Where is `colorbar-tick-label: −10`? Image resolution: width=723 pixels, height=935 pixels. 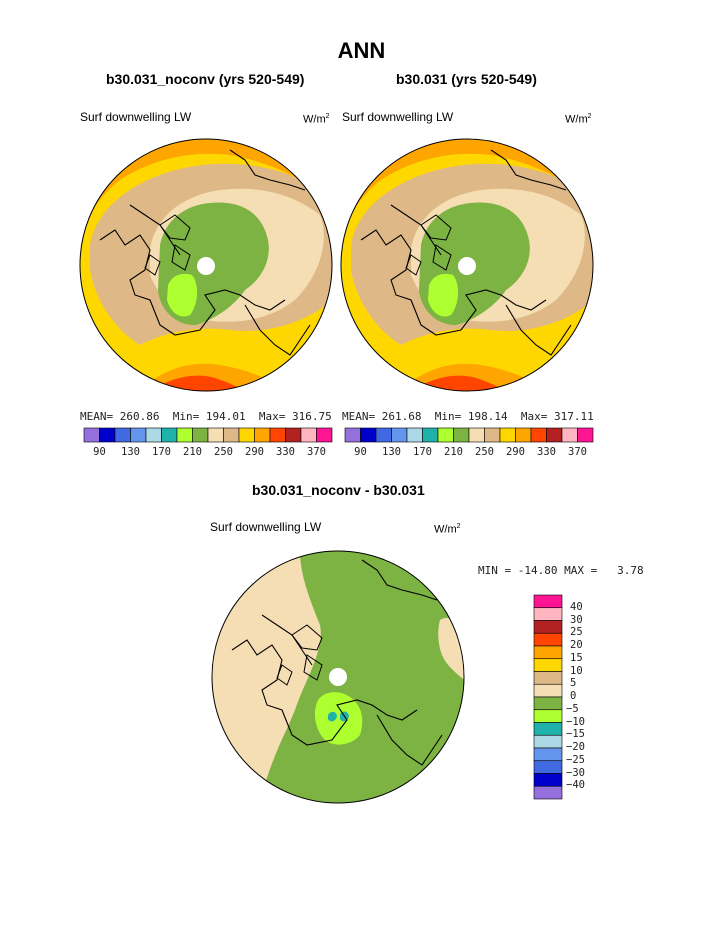 colorbar-tick-label: −10 is located at coordinates (575, 721).